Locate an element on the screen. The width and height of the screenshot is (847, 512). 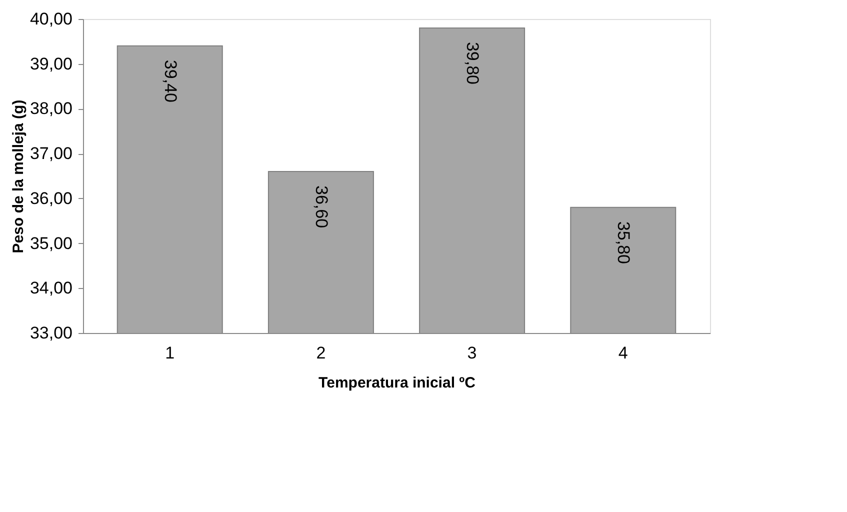
data-label: 39,40 is located at coordinates (170, 81).